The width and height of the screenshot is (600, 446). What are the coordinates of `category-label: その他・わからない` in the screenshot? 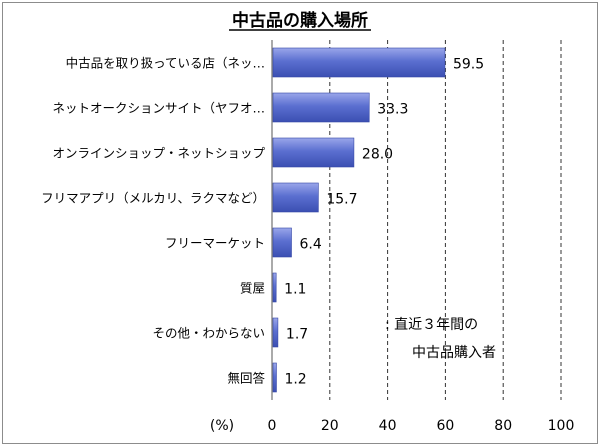 It's located at (208, 333).